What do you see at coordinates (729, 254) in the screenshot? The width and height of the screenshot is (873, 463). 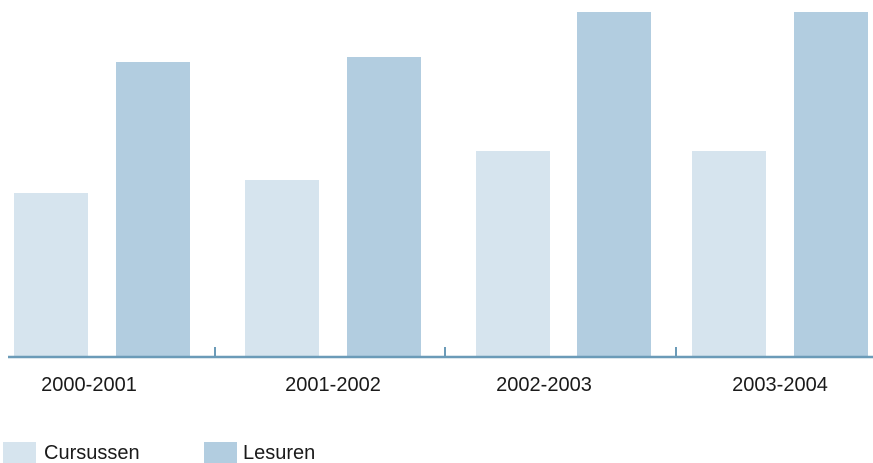 I see `bar-cursussen-2003-2004` at bounding box center [729, 254].